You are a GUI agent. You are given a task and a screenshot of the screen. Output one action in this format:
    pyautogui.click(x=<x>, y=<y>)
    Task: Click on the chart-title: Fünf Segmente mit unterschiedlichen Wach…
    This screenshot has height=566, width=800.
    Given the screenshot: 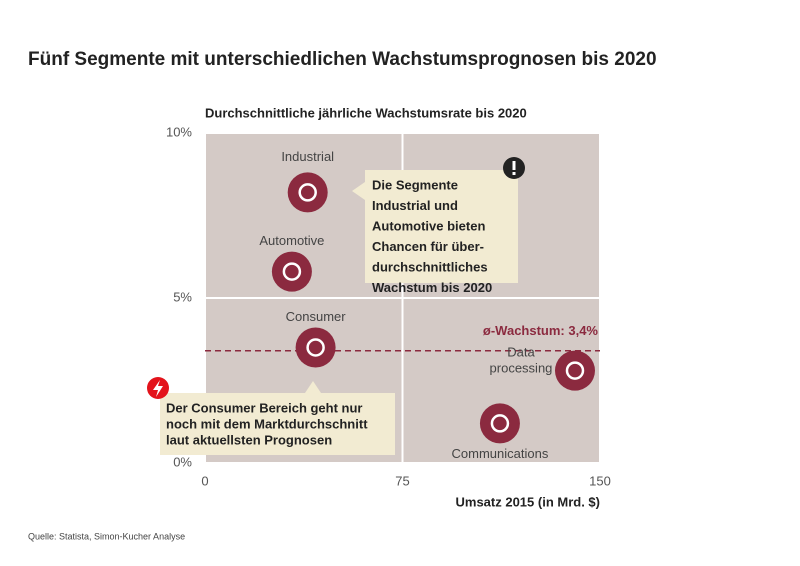 What is the action you would take?
    pyautogui.click(x=342, y=59)
    